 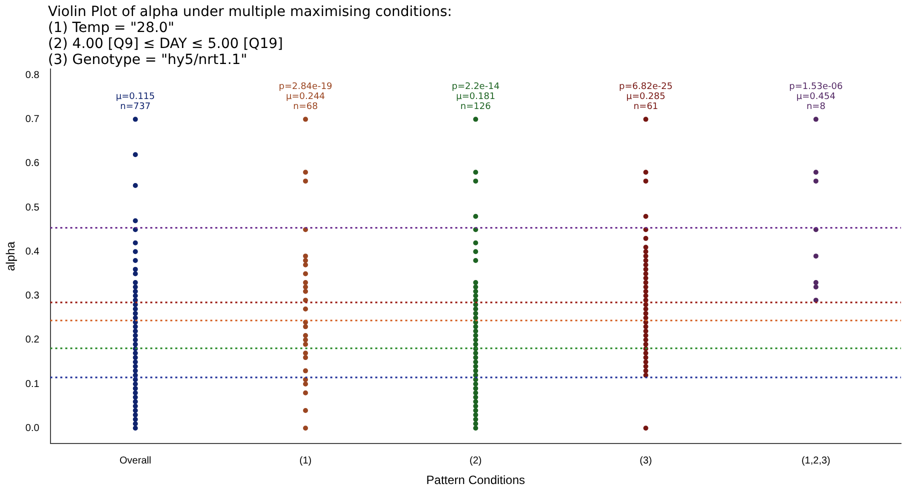 What do you see at coordinates (816, 97) in the screenshot?
I see `annotation: p=1.53e-06 μ=0.454 n=8` at bounding box center [816, 97].